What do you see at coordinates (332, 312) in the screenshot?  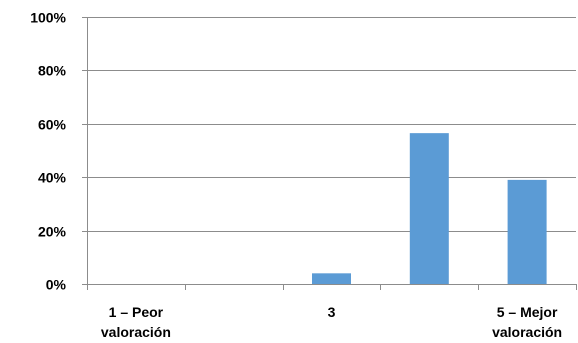 I see `x-tick-label: 3` at bounding box center [332, 312].